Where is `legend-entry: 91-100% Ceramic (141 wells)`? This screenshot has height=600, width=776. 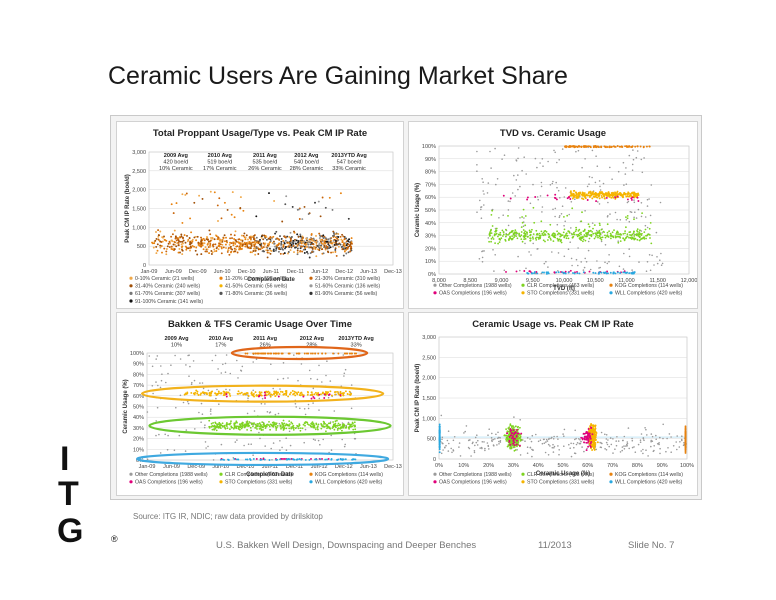
legend-entry: 91-100% Ceramic (141 wells) is located at coordinates (169, 302).